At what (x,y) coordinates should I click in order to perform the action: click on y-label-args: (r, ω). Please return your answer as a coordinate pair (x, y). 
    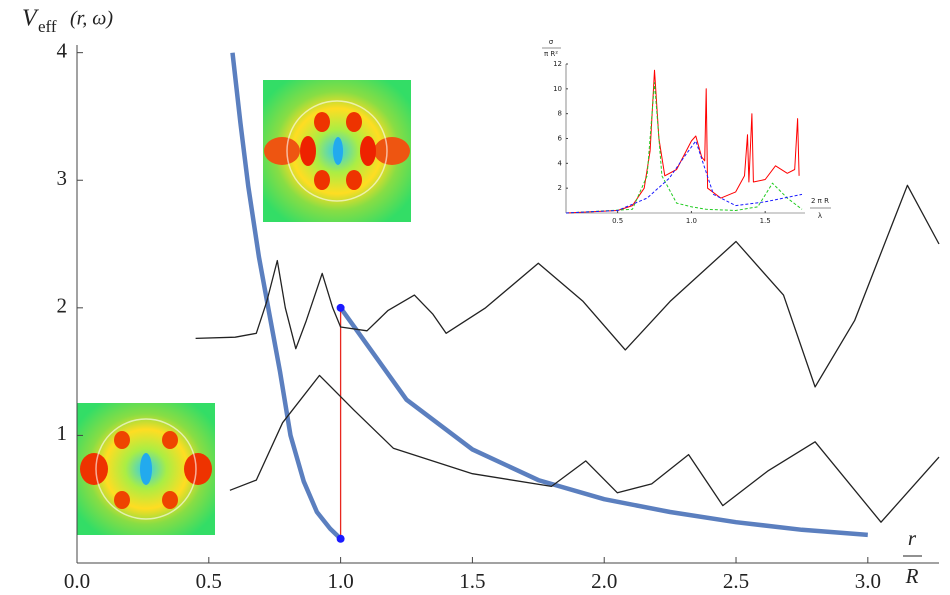
    Looking at the image, I should click on (91, 19).